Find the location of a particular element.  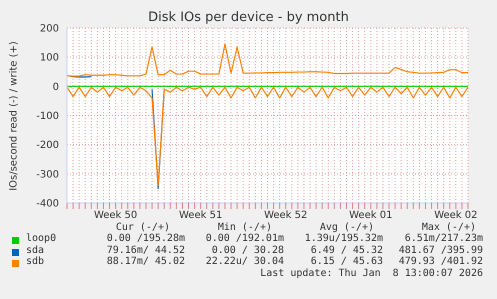

y-tick-label: 100 is located at coordinates (49, 58).